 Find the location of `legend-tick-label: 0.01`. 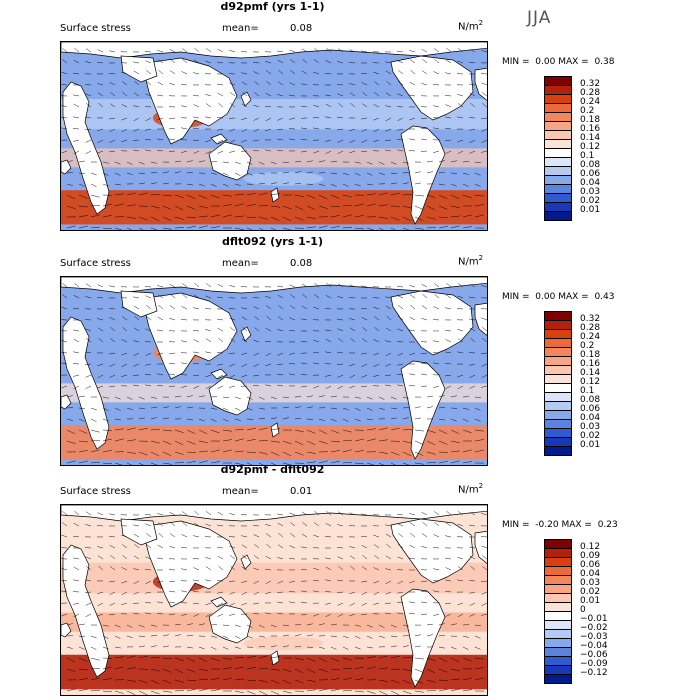

legend-tick-label: 0.01 is located at coordinates (590, 210).